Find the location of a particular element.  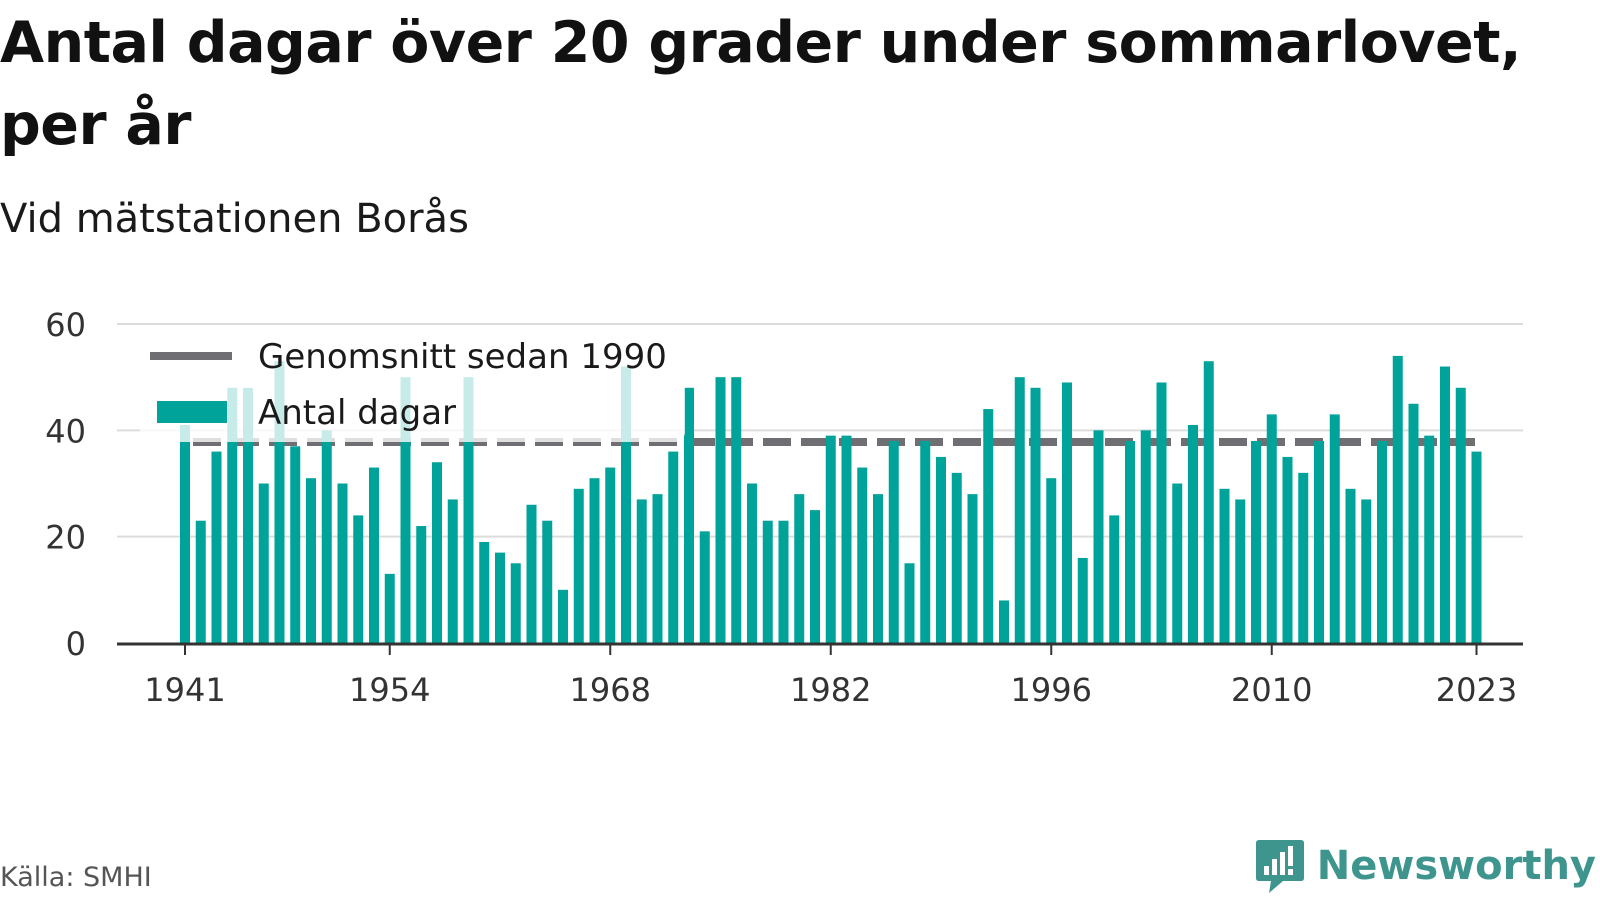

source-note: Källa: SMHI is located at coordinates (76, 877).